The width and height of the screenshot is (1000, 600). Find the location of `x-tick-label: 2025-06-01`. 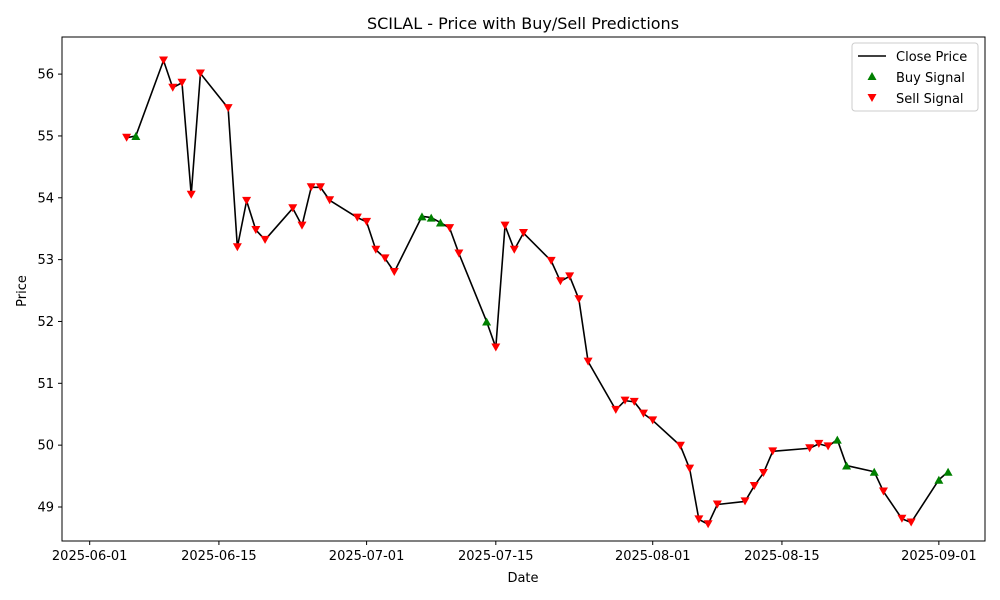

x-tick-label: 2025-06-01 is located at coordinates (90, 556).